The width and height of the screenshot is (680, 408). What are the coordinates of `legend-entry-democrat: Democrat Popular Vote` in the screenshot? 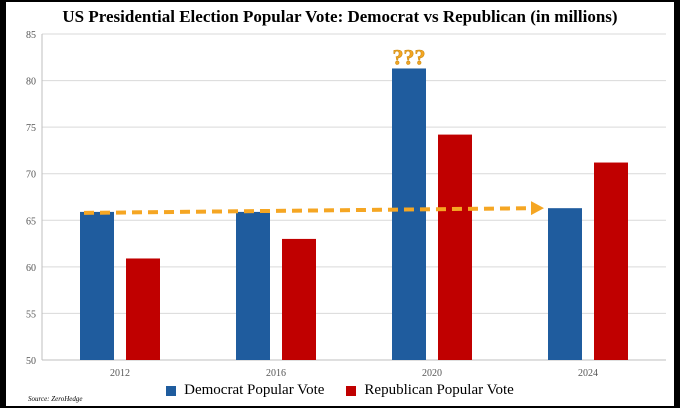 It's located at (245, 390).